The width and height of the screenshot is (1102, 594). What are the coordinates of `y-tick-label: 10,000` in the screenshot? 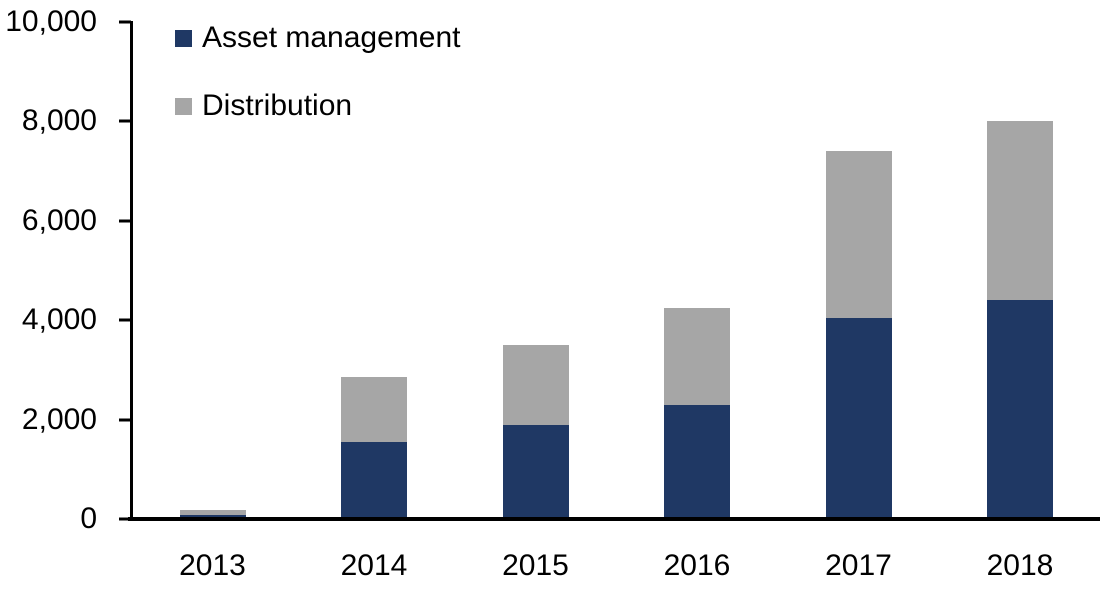 It's located at (51, 21).